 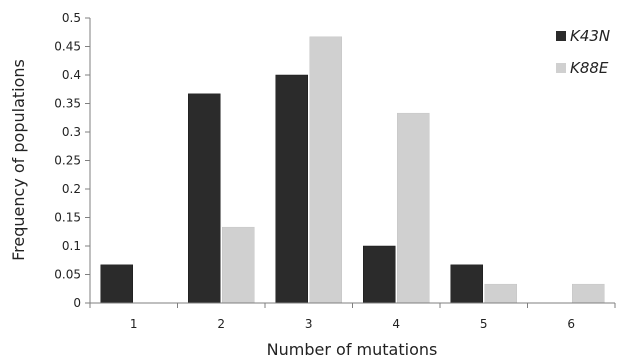 I want to click on legend-label-k43n: K43N, so click(x=590, y=36).